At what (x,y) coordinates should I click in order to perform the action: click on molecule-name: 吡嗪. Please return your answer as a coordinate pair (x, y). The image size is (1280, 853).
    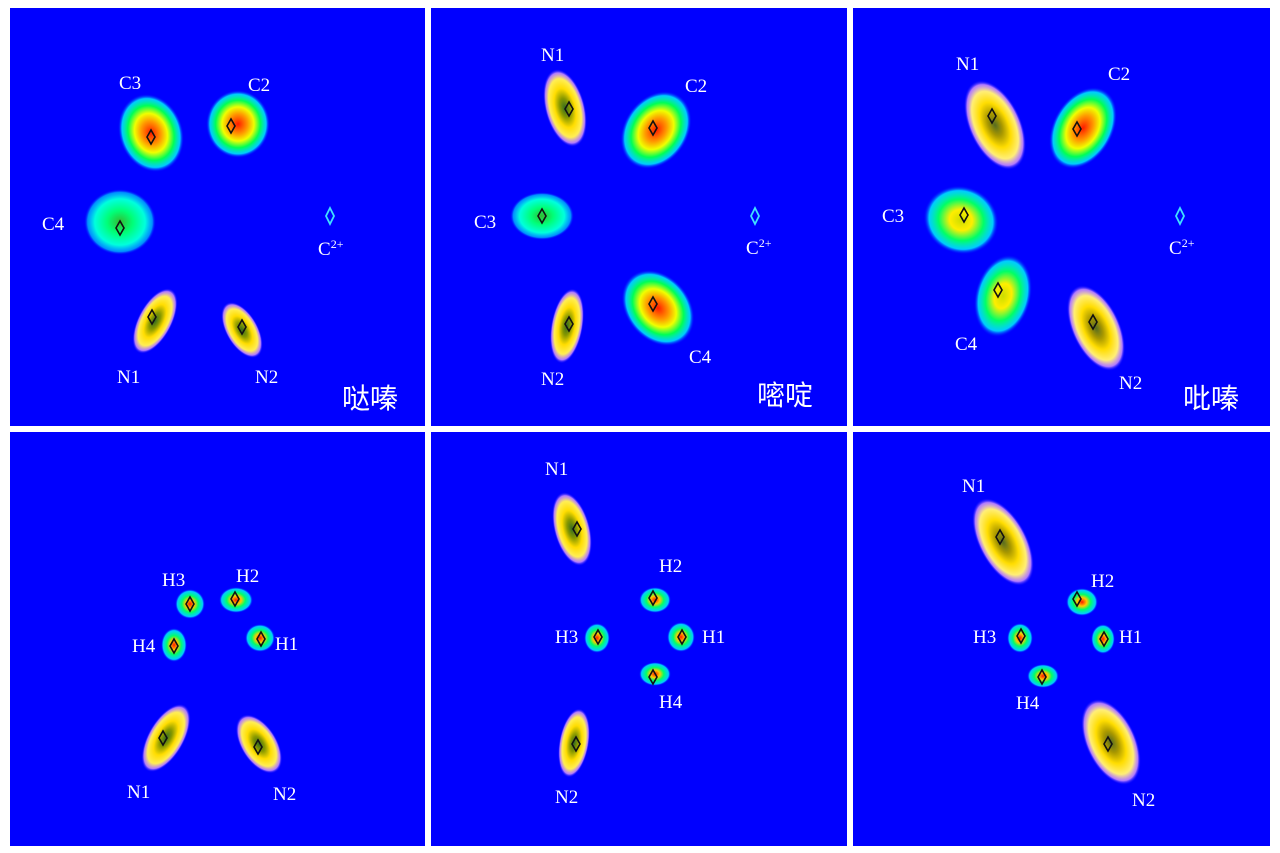
    Looking at the image, I should click on (1211, 398).